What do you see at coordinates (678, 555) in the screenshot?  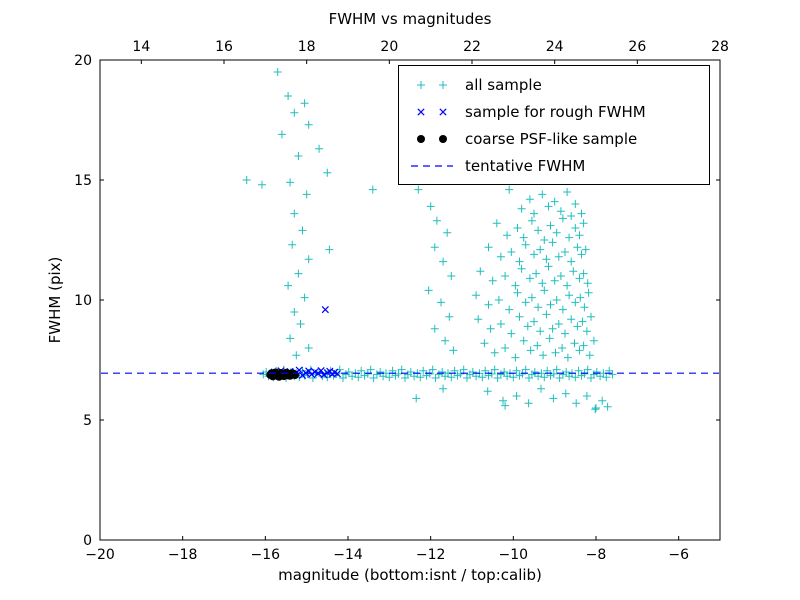 I see `svg-text: −6` at bounding box center [678, 555].